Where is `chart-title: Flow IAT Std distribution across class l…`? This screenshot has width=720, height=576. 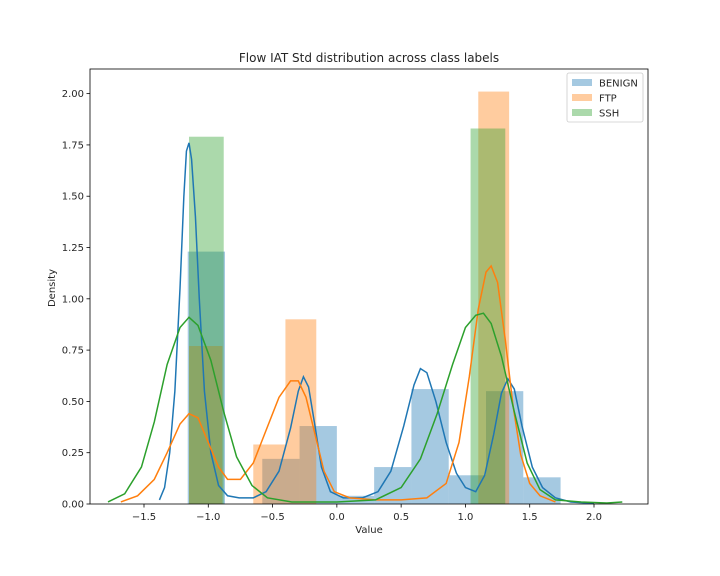 chart-title: Flow IAT Std distribution across class l… is located at coordinates (369, 58).